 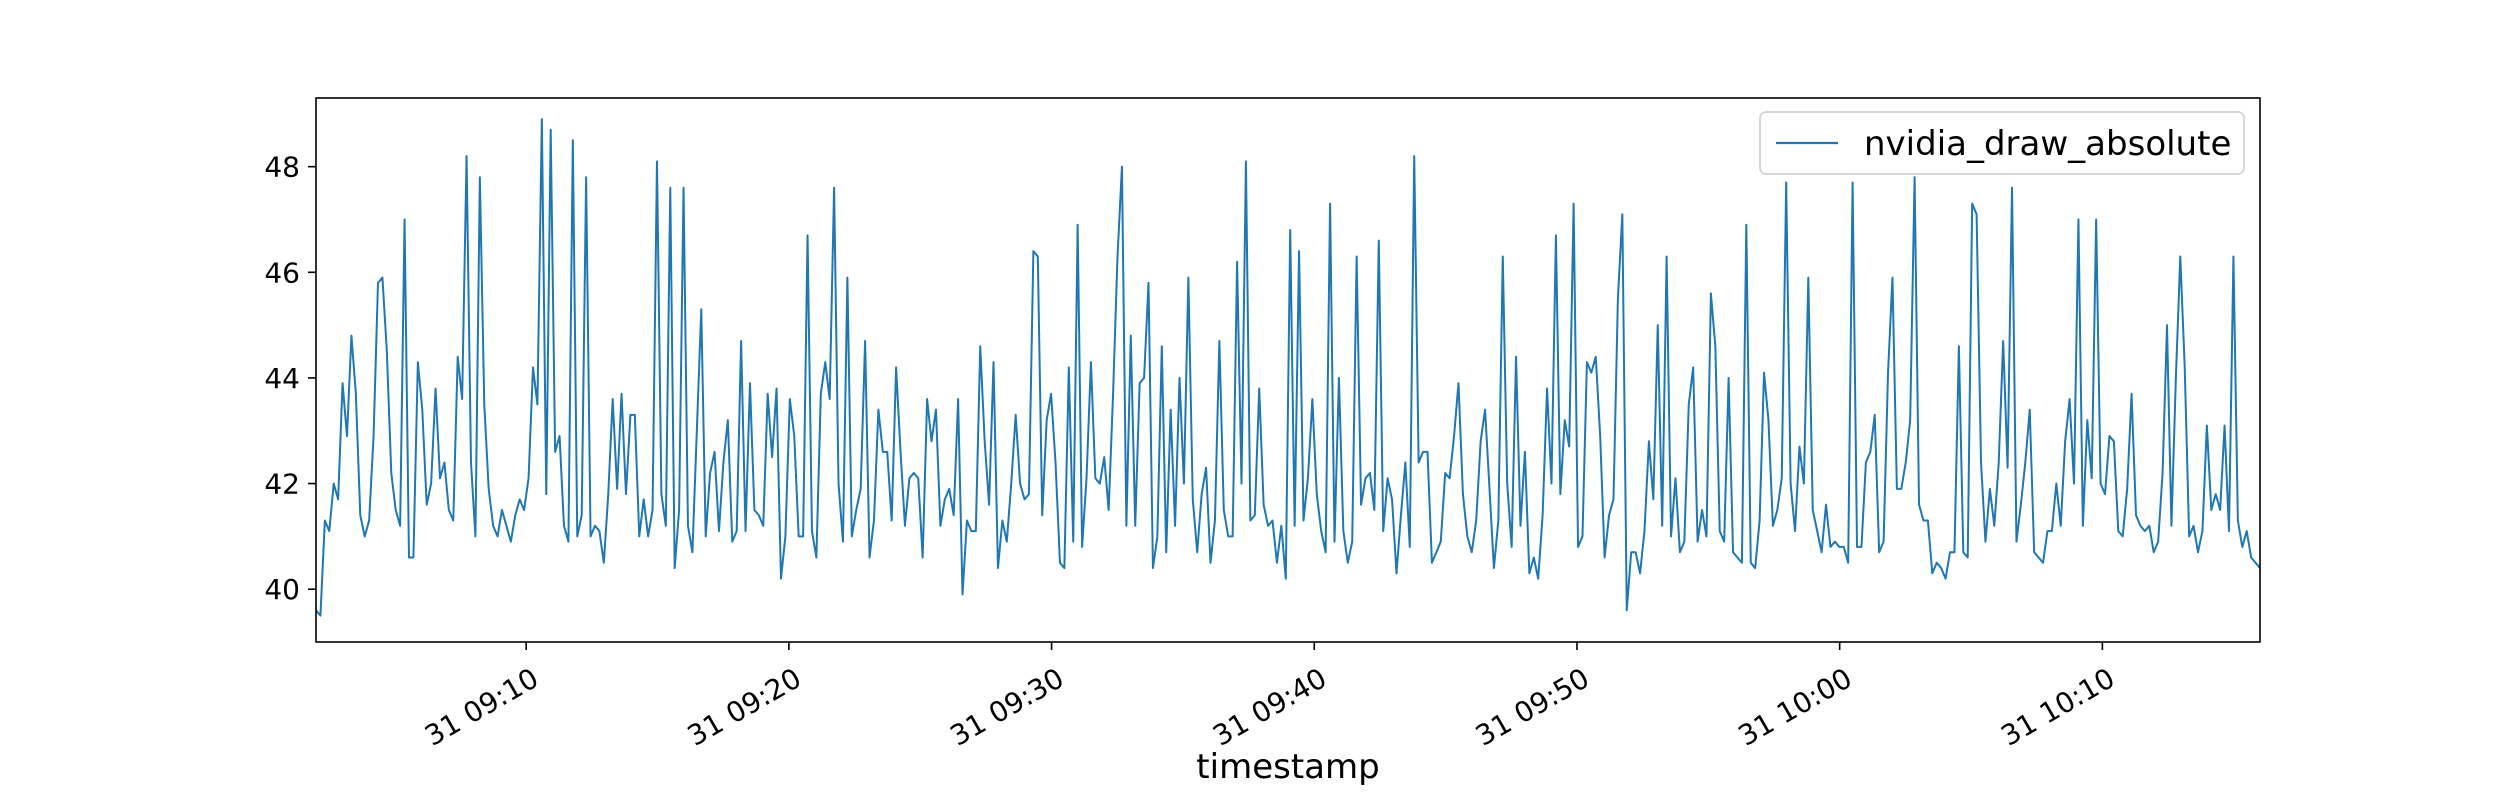 What do you see at coordinates (282, 167) in the screenshot?
I see `y-tick-label: 48` at bounding box center [282, 167].